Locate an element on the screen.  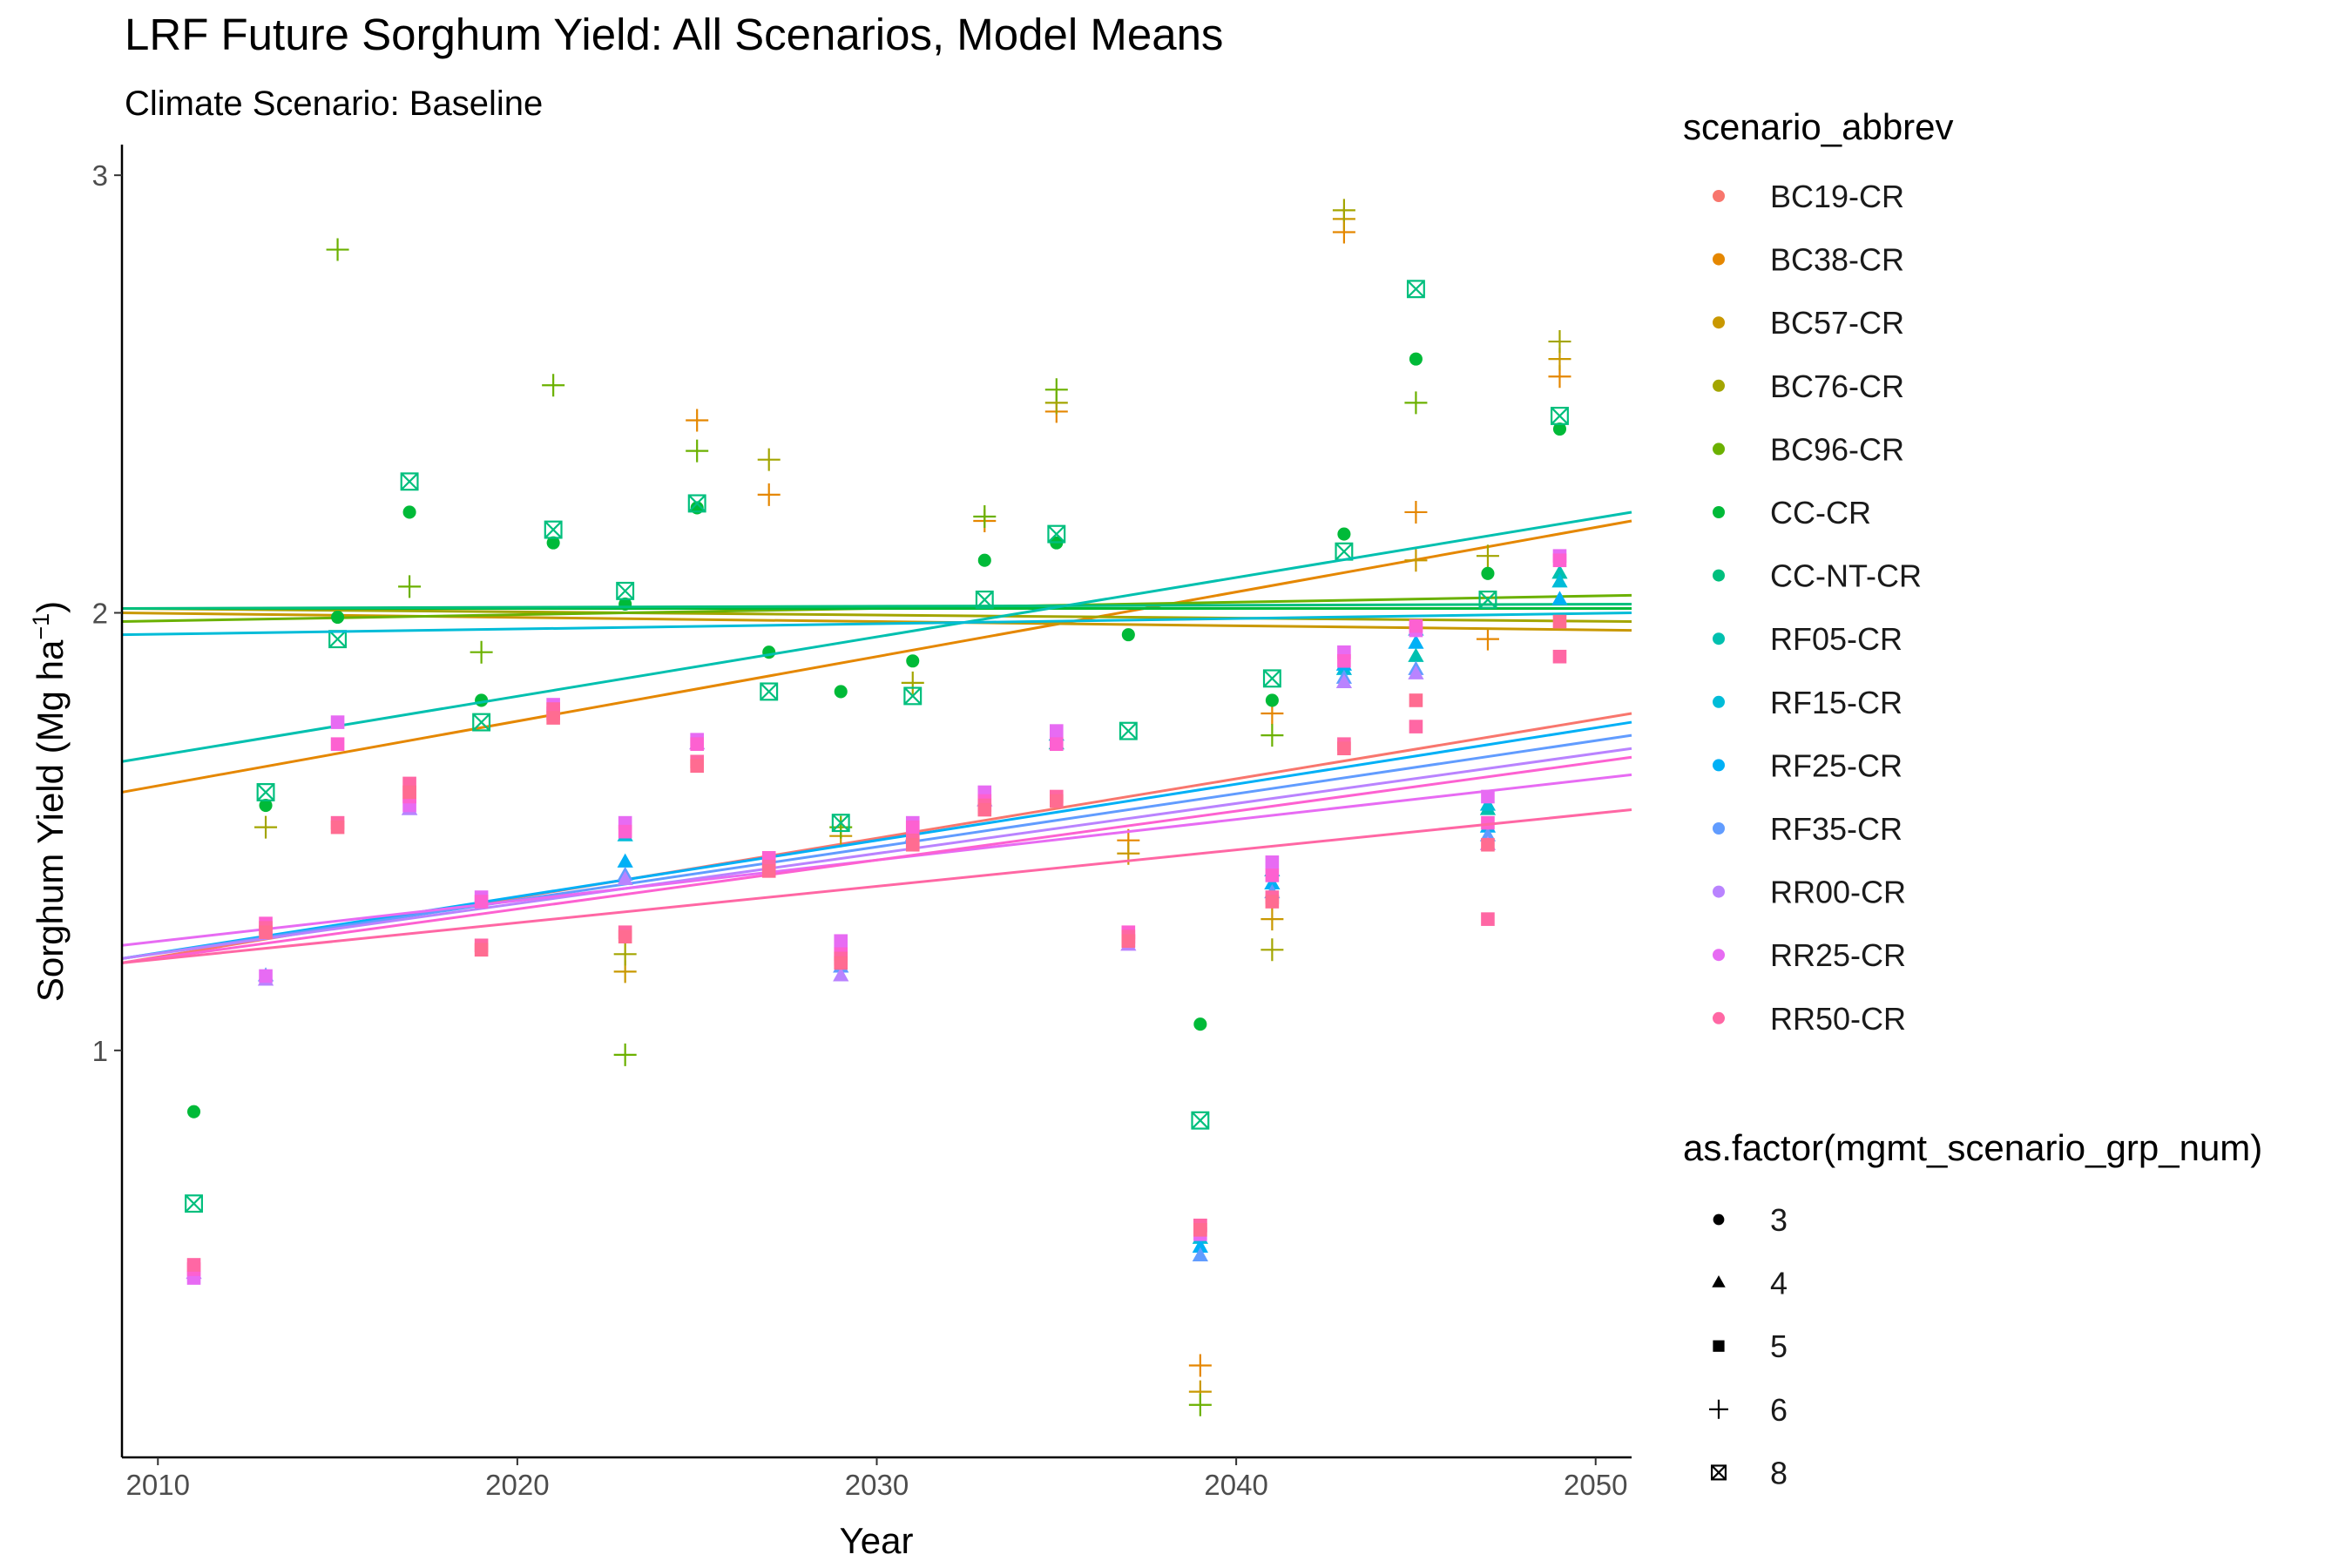
legend-item-rr50-cr: RR50-CR is located at coordinates (1810, 1019).